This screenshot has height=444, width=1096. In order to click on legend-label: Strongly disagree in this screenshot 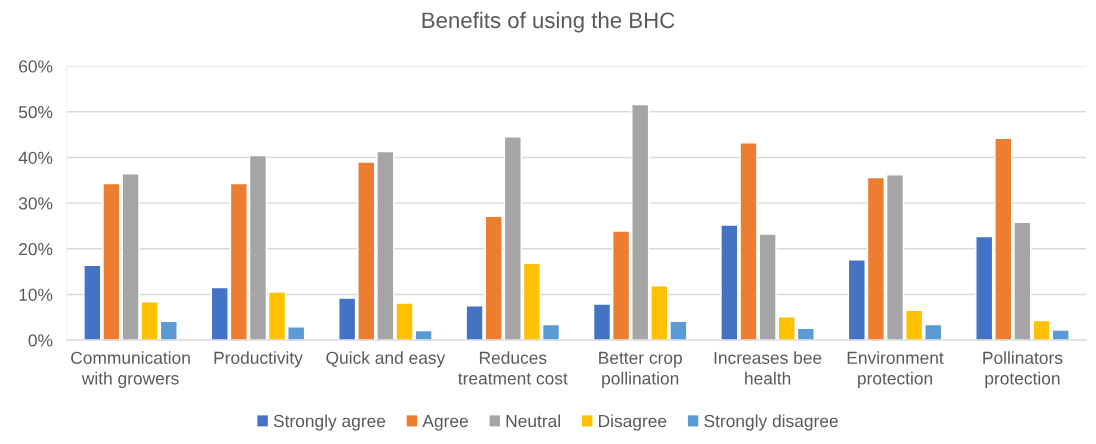, I will do `click(771, 422)`.